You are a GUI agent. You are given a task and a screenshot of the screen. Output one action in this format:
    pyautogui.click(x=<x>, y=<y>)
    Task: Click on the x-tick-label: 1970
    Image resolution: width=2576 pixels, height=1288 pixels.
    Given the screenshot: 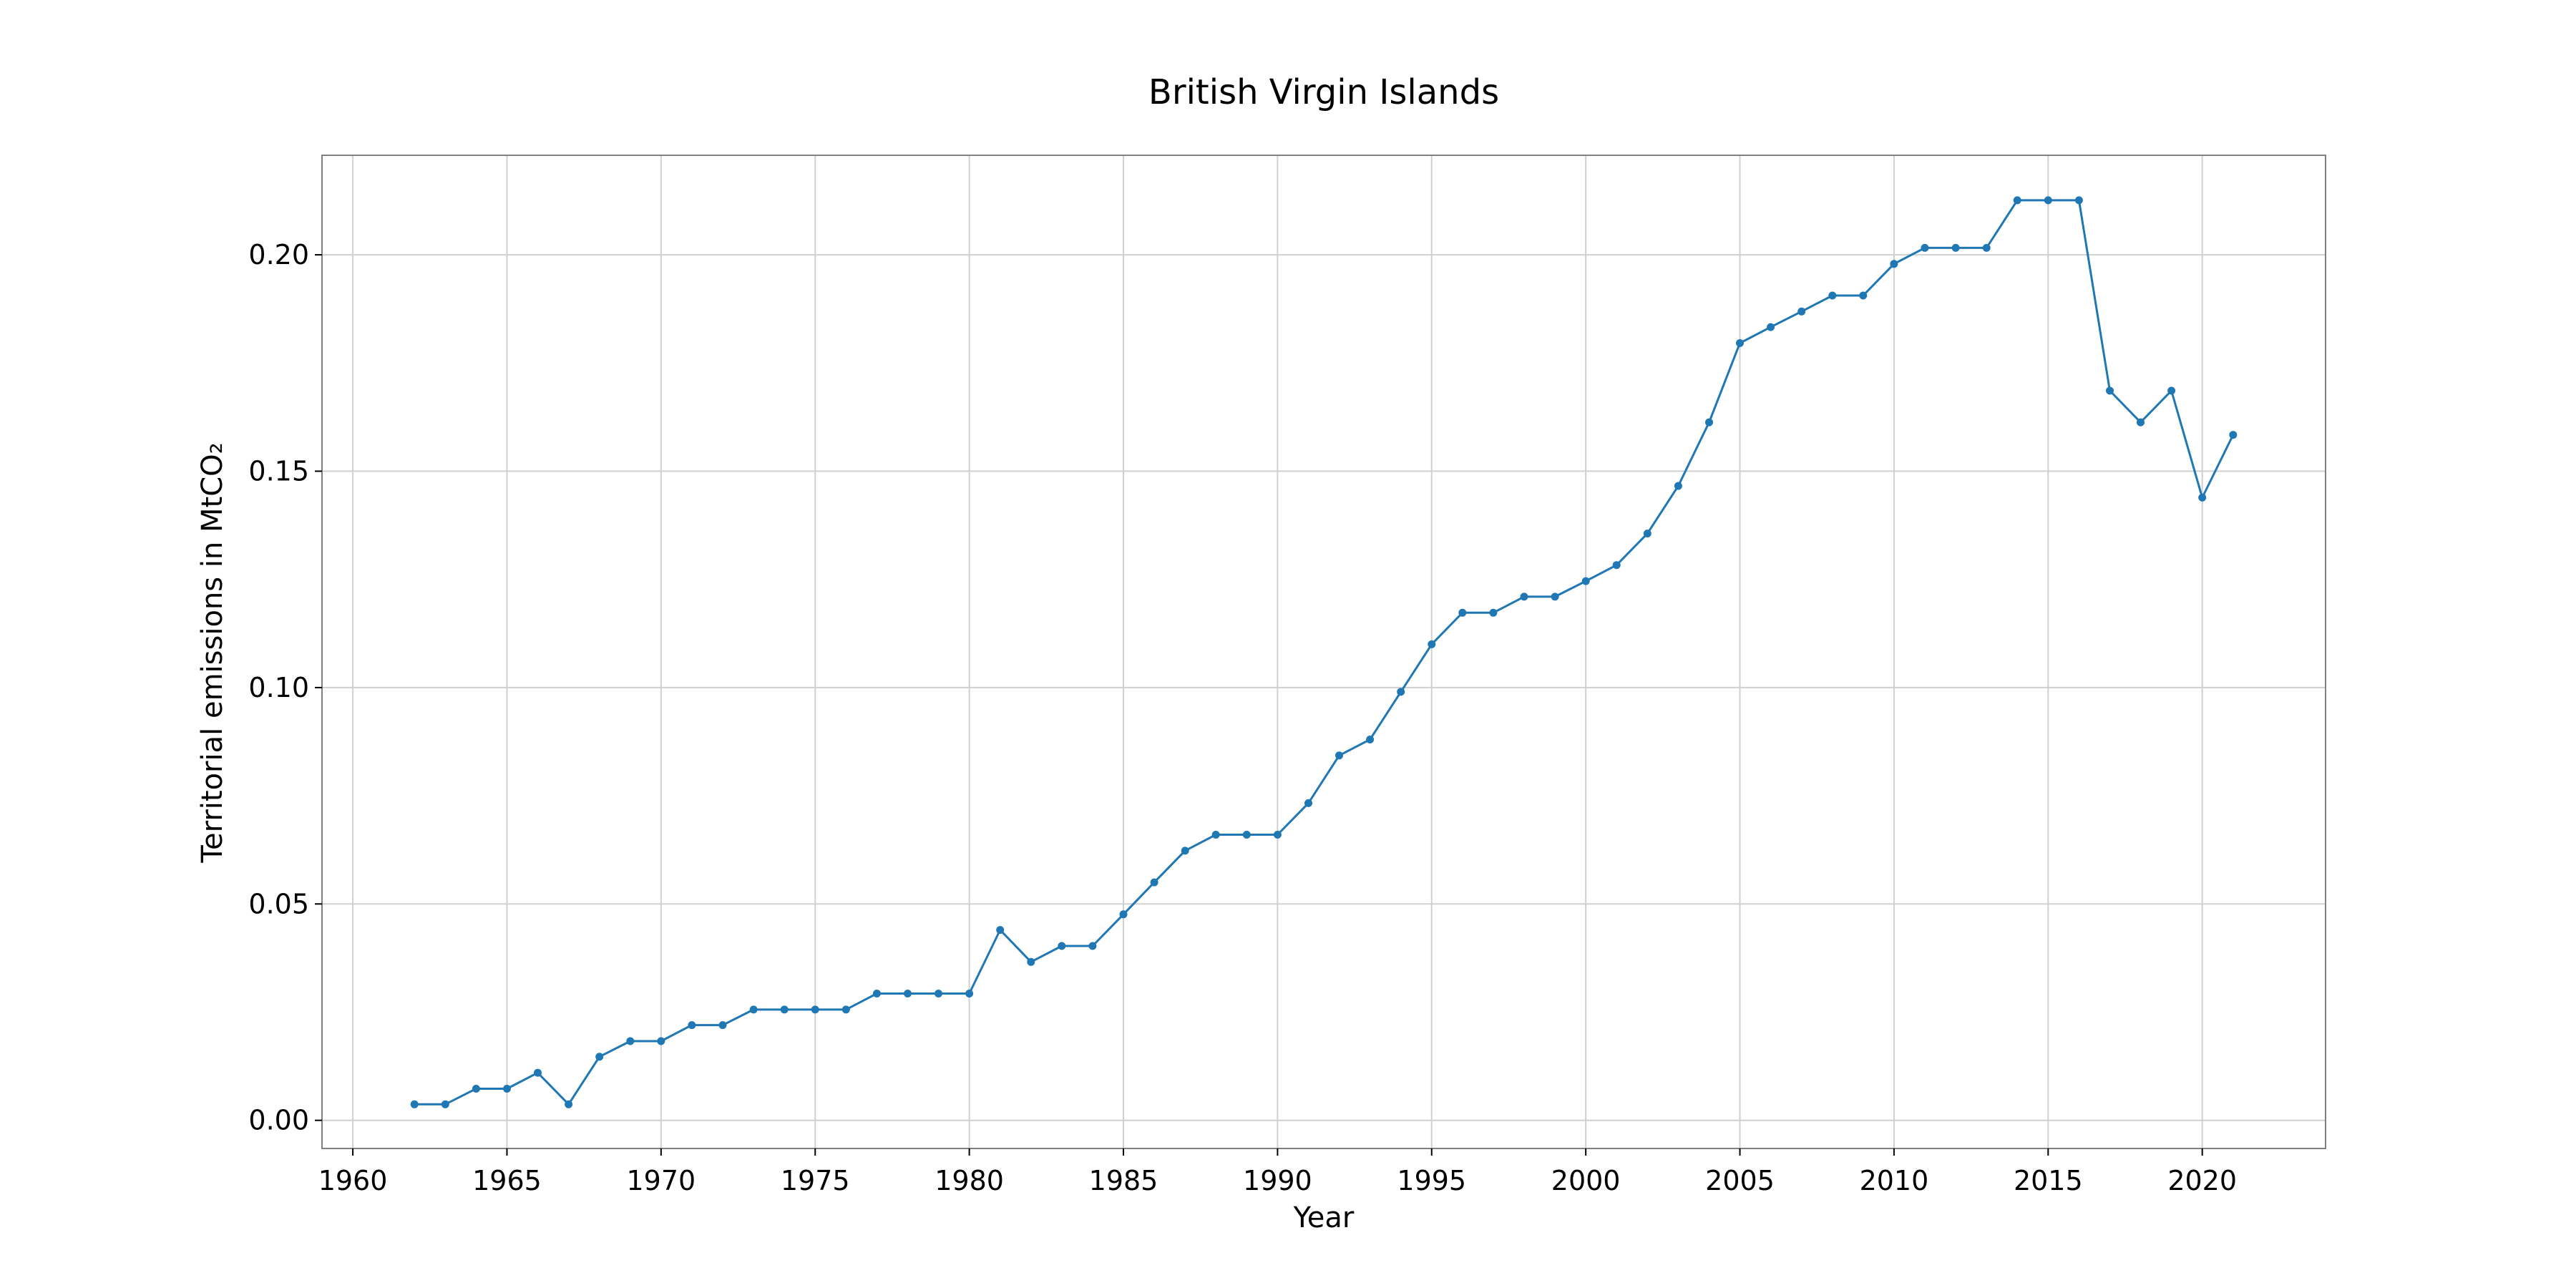 What is the action you would take?
    pyautogui.click(x=661, y=1180)
    